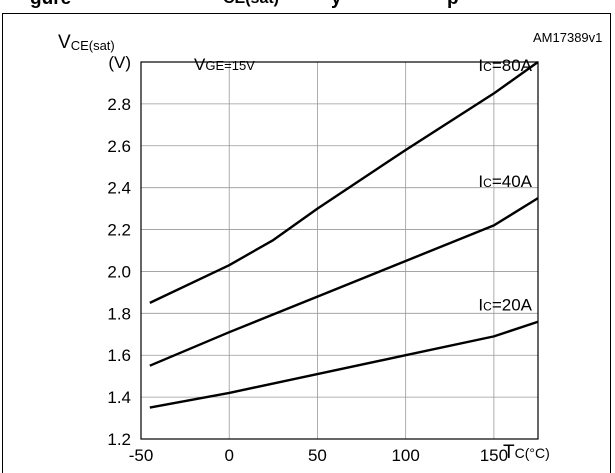 The height and width of the screenshot is (473, 615). Describe the element at coordinates (505, 65) in the screenshot. I see `series-label-ic-80a: IC=80A` at that location.